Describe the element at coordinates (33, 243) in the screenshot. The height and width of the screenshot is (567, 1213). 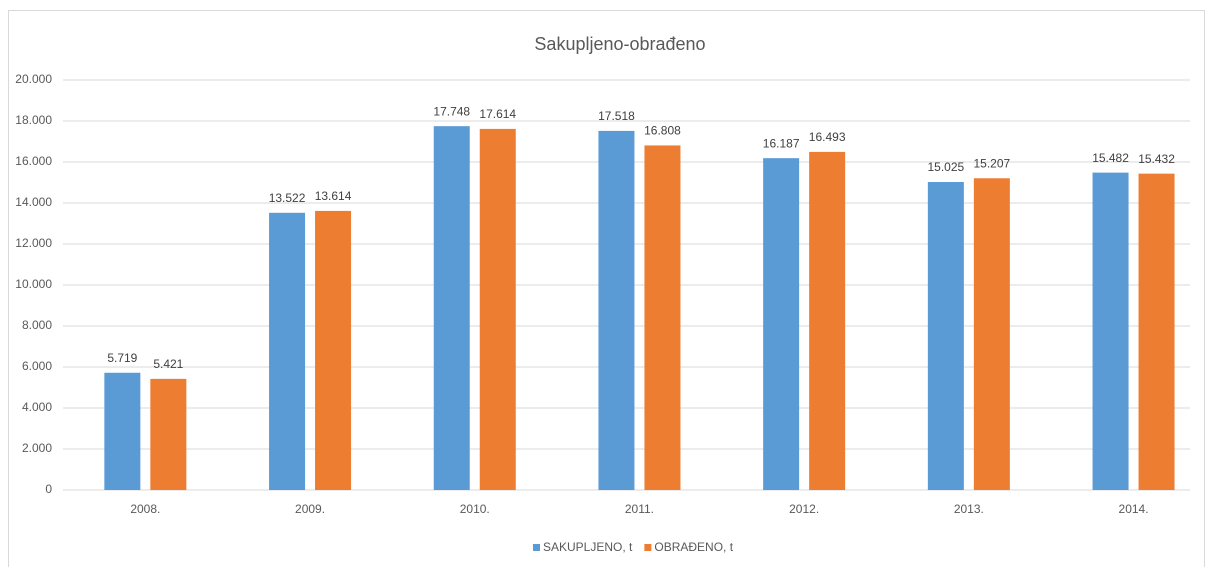
I see `y-tick-label: 12.000` at that location.